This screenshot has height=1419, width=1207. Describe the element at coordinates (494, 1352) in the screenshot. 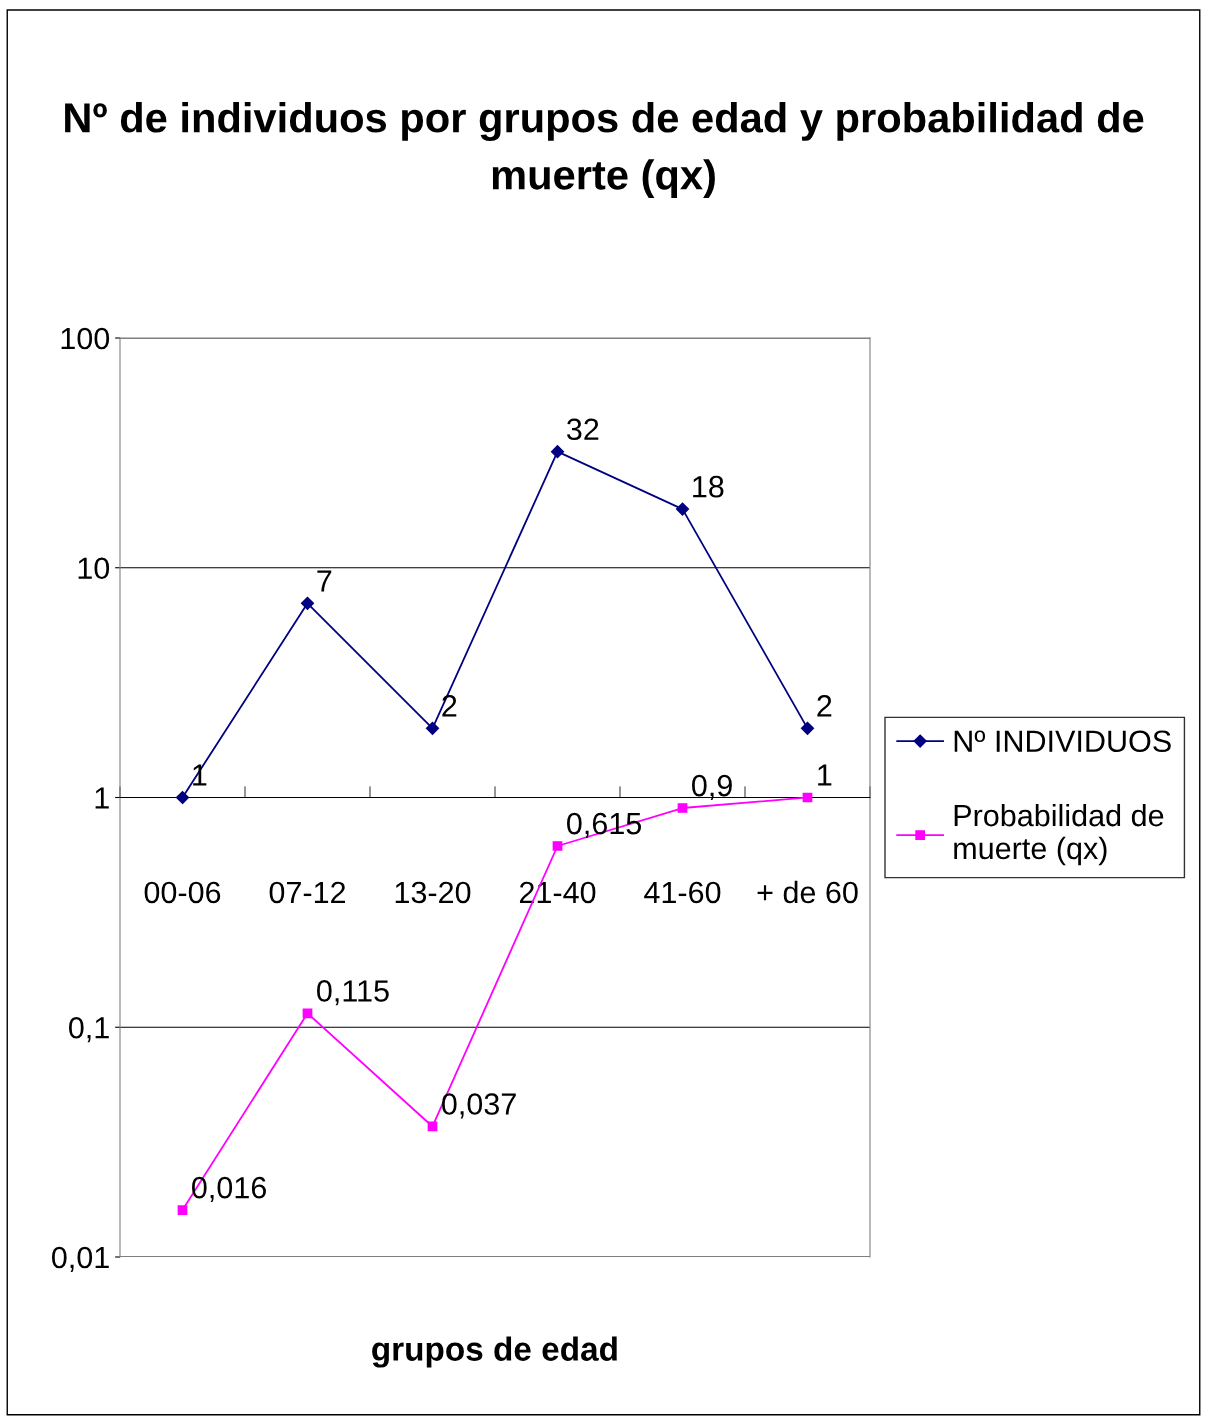

I see `x-axis-title: grupos de edad` at that location.